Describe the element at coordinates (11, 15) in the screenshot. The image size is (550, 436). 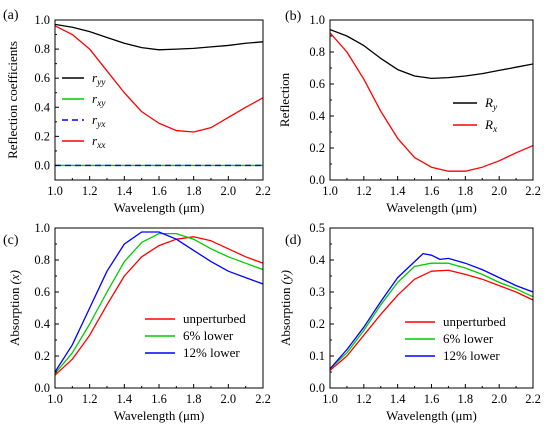
I see `panel-label: (a)` at that location.